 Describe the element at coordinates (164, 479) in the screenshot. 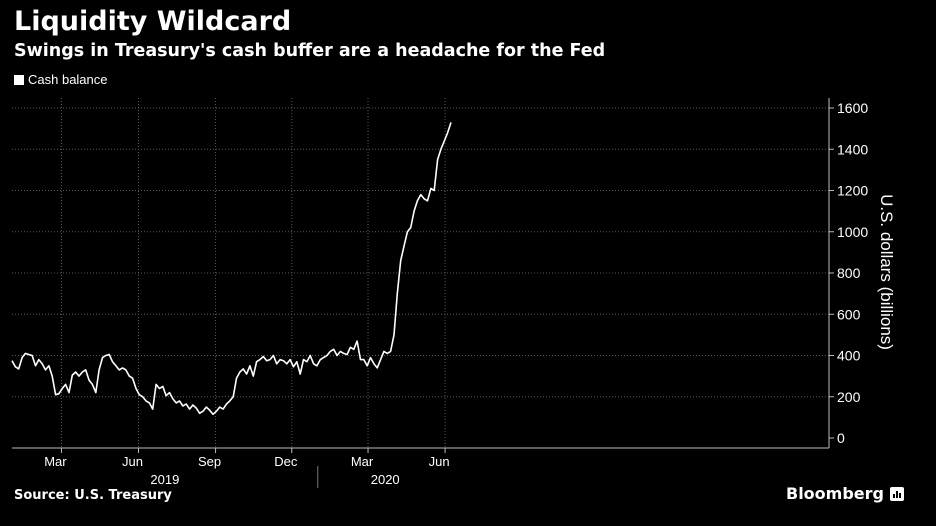

I see `x-year-label: 2019` at that location.